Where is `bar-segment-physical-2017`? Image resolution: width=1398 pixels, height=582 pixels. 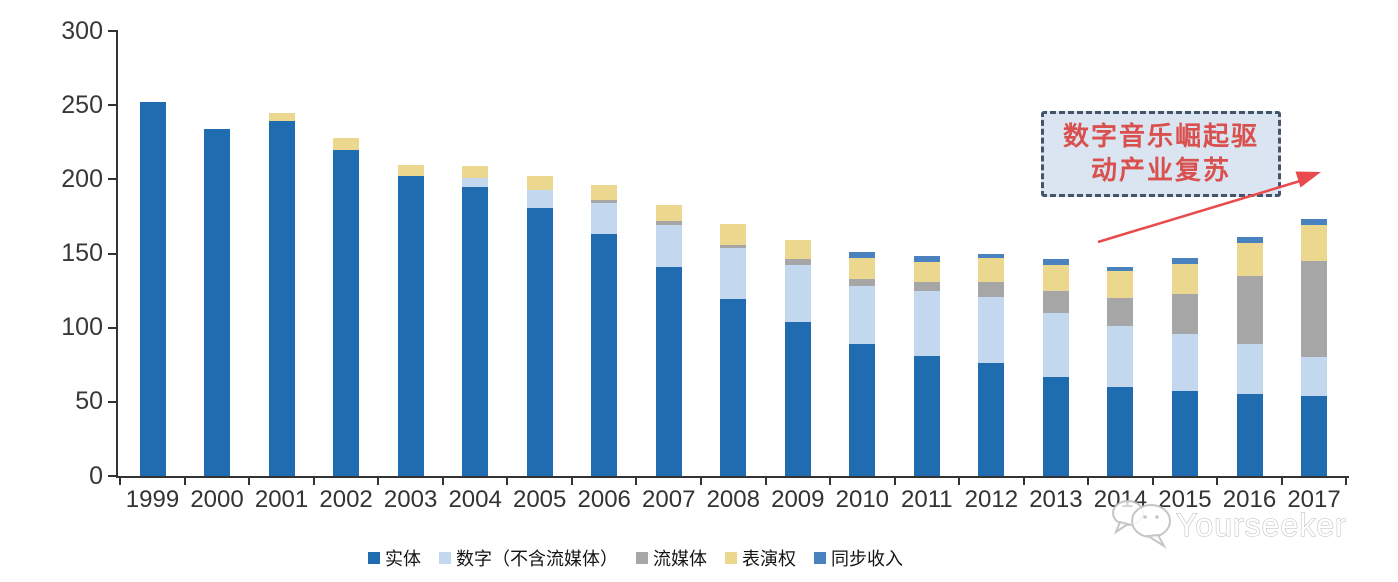
bar-segment-physical-2017 is located at coordinates (1314, 435).